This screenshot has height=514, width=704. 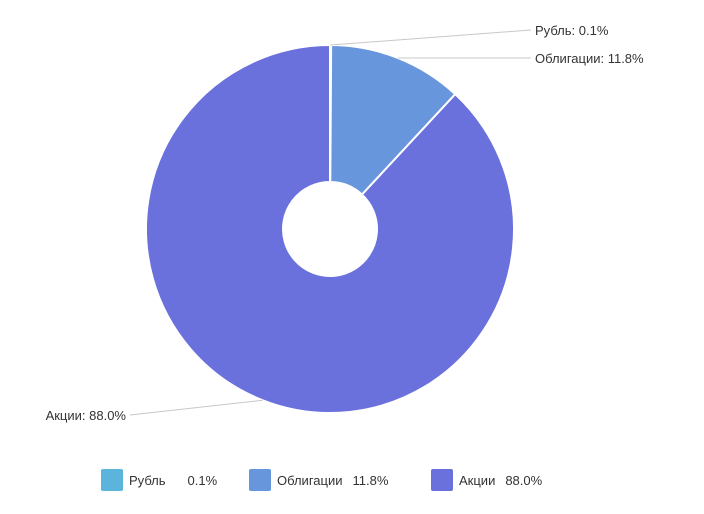 I want to click on leader-line-rub, so click(x=431, y=37).